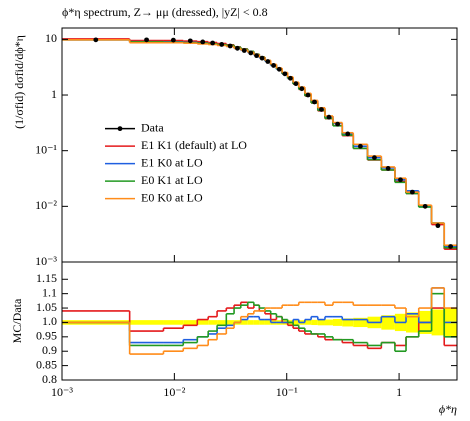 The height and width of the screenshot is (421, 470). I want to click on y-tick-label: 1.05, so click(46, 307).